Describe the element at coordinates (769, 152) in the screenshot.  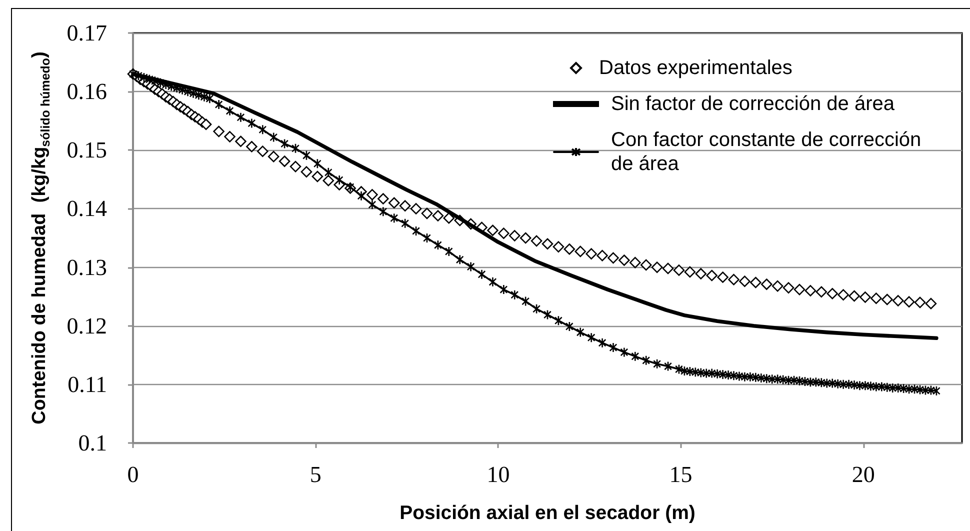
I see `legend-label: Con factor constante de corrección de área` at that location.